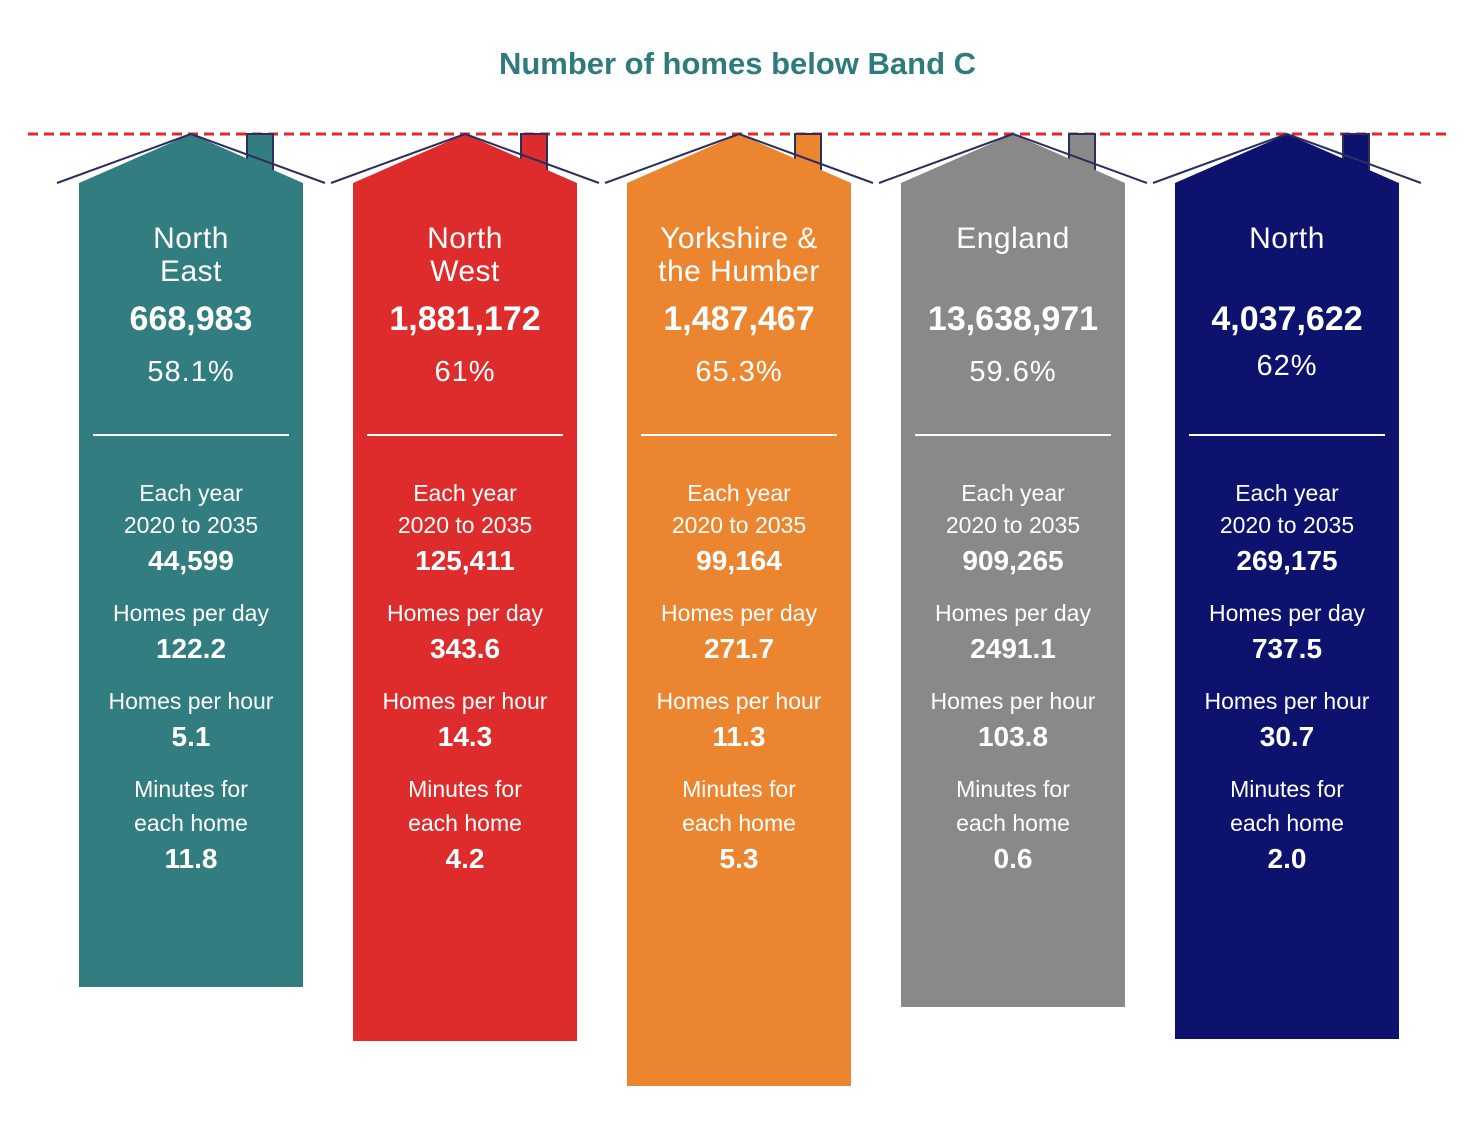 The width and height of the screenshot is (1475, 1137). Describe the element at coordinates (1287, 648) in the screenshot. I see `per-day-value: 737.5` at that location.